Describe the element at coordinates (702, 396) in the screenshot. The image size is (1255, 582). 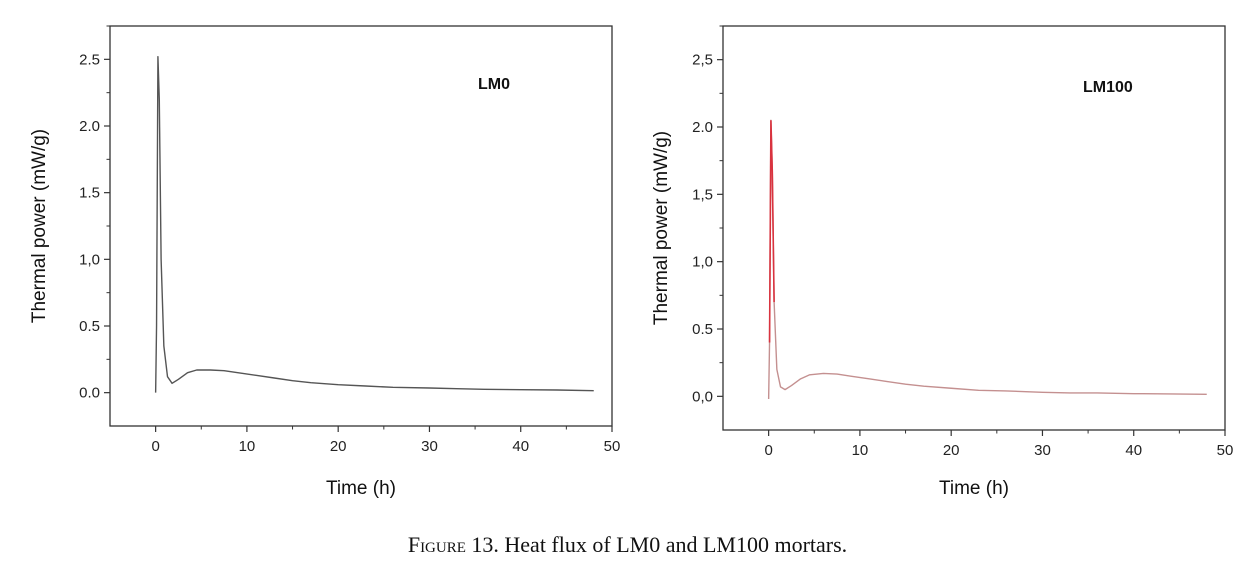
I see `y-tick-label: 0,0` at that location.